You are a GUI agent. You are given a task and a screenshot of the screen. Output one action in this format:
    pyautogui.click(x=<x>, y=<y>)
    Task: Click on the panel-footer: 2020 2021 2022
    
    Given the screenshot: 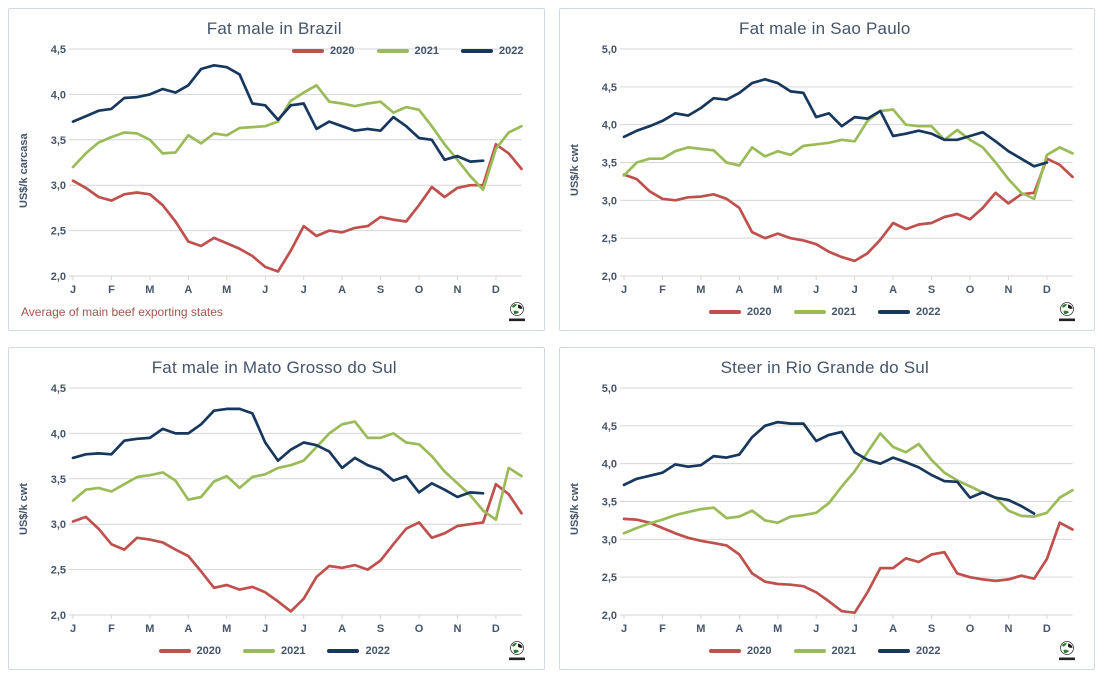 What is the action you would take?
    pyautogui.click(x=274, y=651)
    